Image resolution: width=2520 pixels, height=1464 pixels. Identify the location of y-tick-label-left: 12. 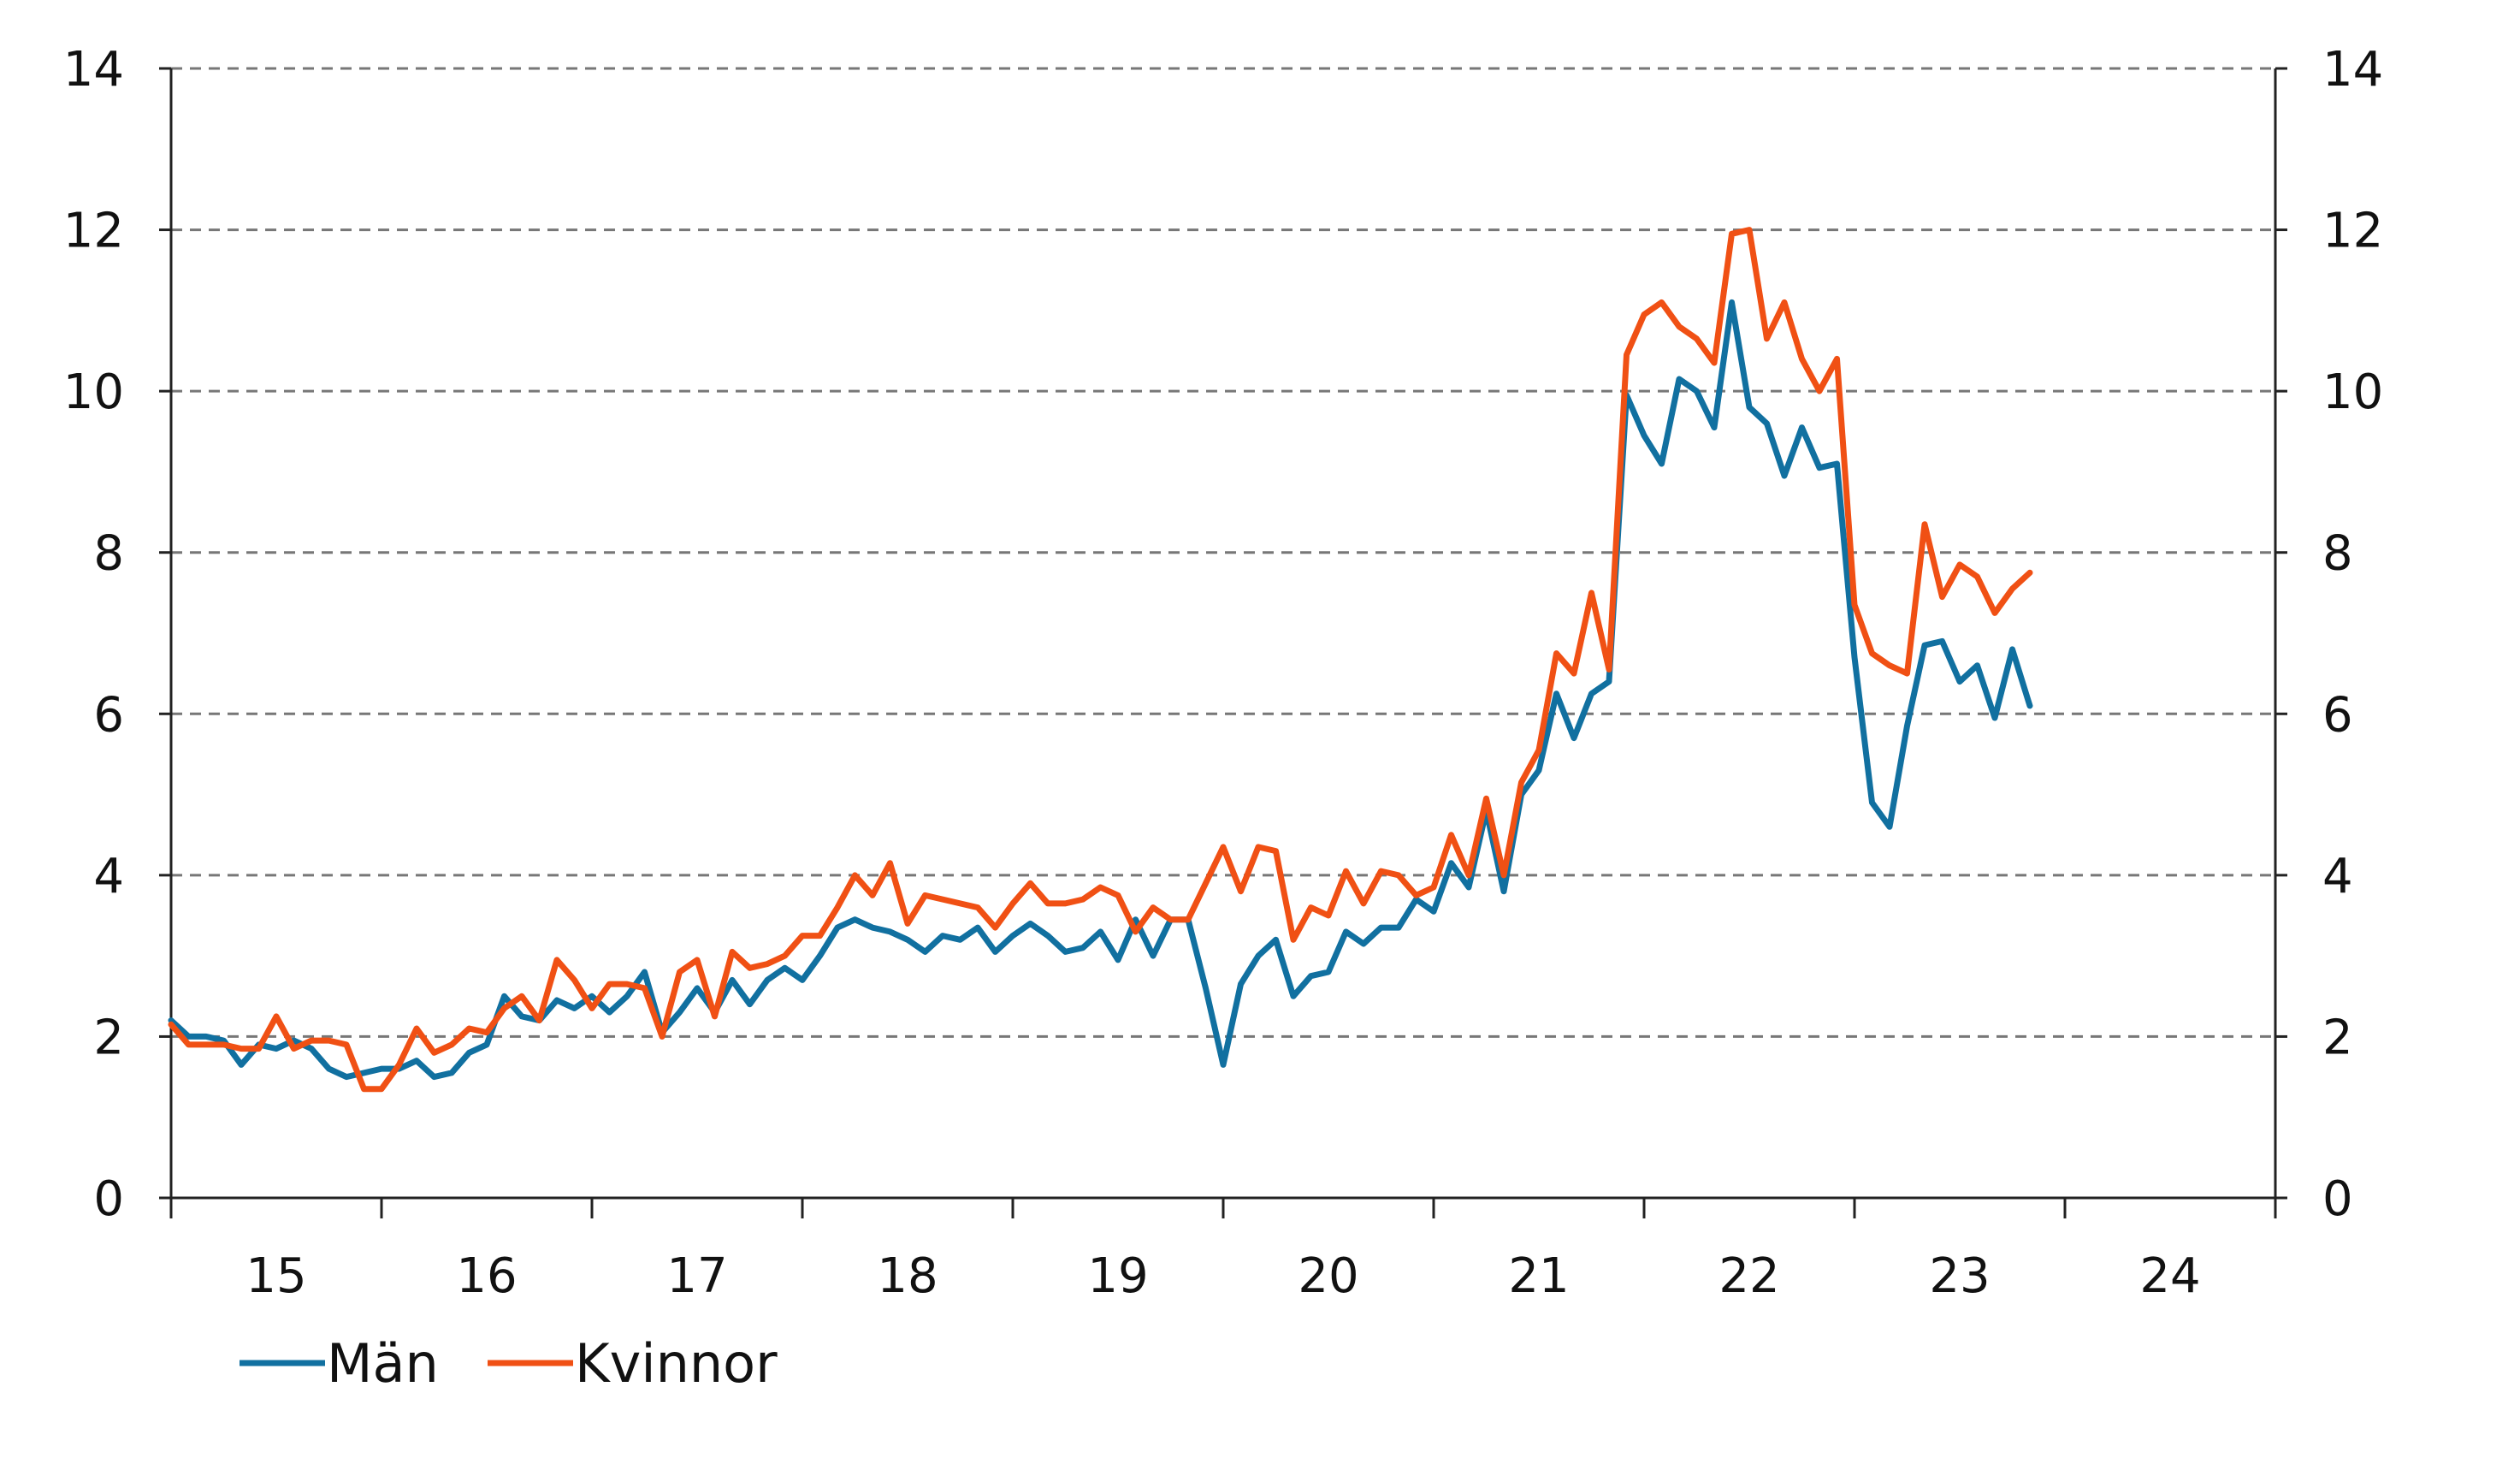
(94, 231).